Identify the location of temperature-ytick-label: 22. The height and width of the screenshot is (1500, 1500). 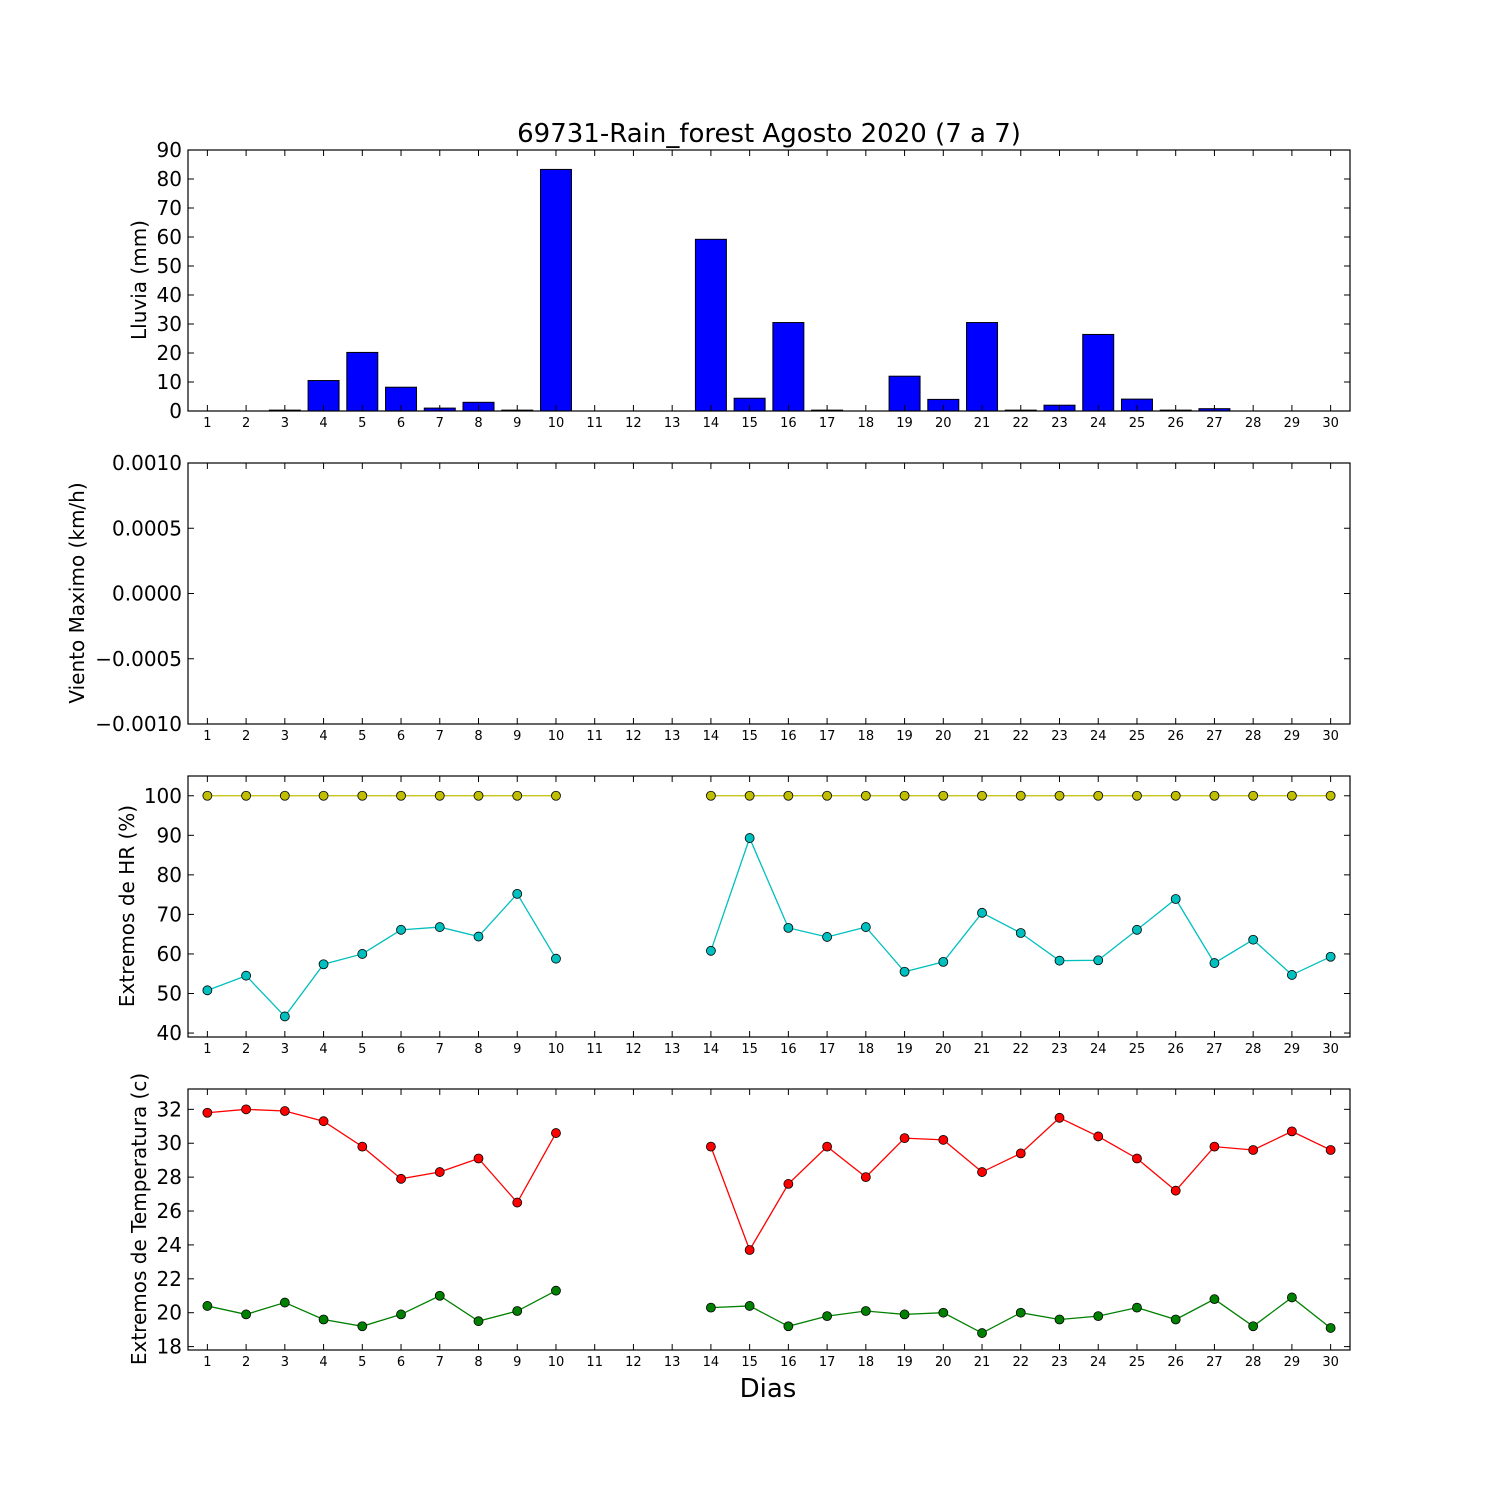
(169, 1279).